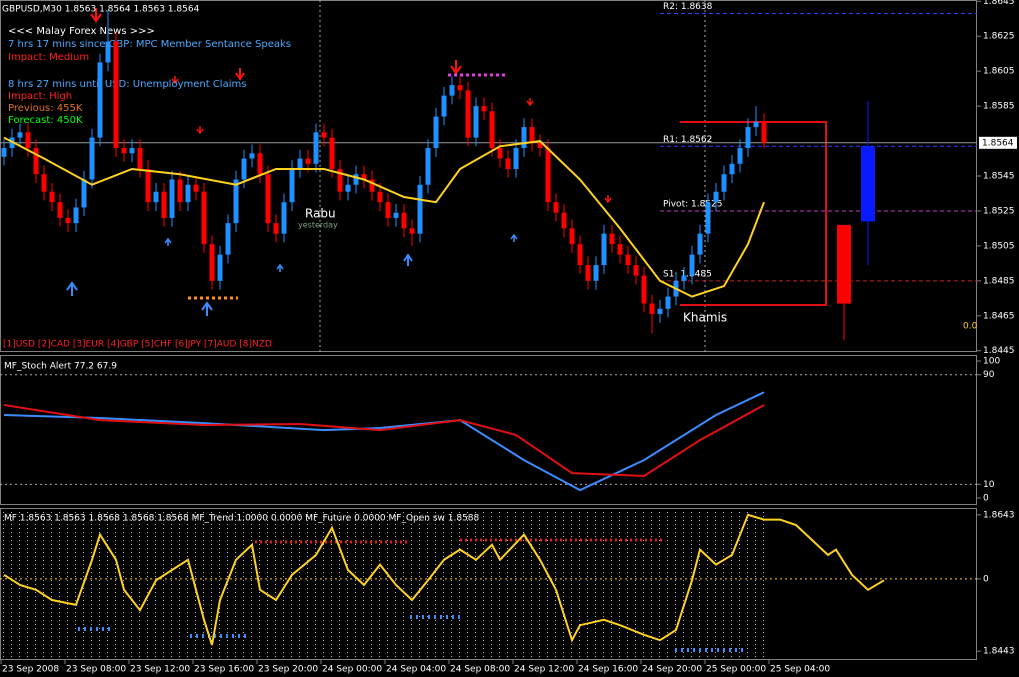  Describe the element at coordinates (999, 515) in the screenshot. I see `y-tick-label: 1.8643` at that location.